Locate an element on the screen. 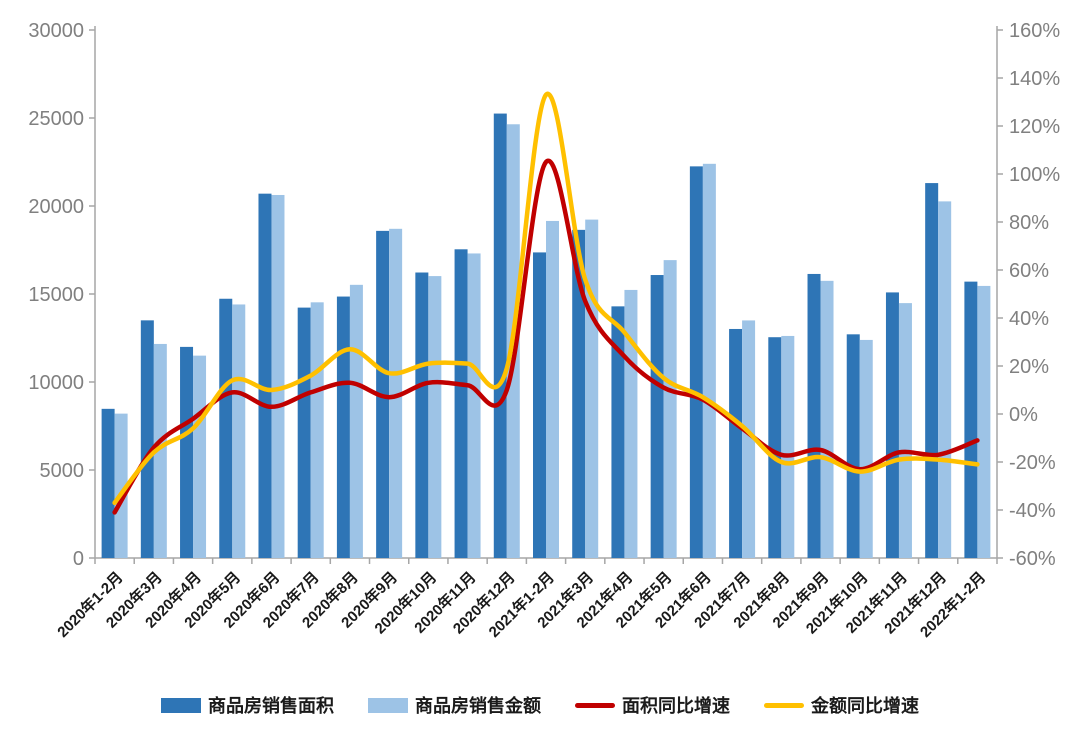 The height and width of the screenshot is (731, 1080). left-axis-tick-label: 30000 is located at coordinates (56, 31).